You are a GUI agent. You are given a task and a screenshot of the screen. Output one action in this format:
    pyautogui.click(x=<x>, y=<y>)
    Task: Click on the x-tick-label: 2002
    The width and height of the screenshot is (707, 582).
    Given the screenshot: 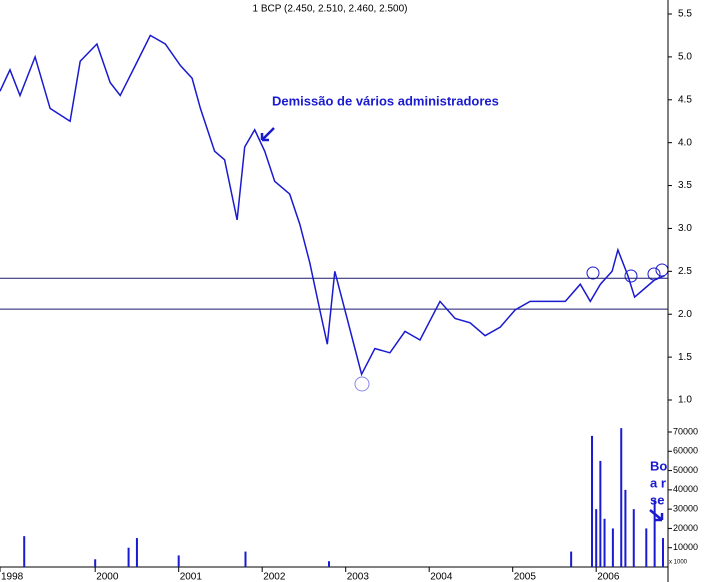 What is the action you would take?
    pyautogui.click(x=274, y=577)
    